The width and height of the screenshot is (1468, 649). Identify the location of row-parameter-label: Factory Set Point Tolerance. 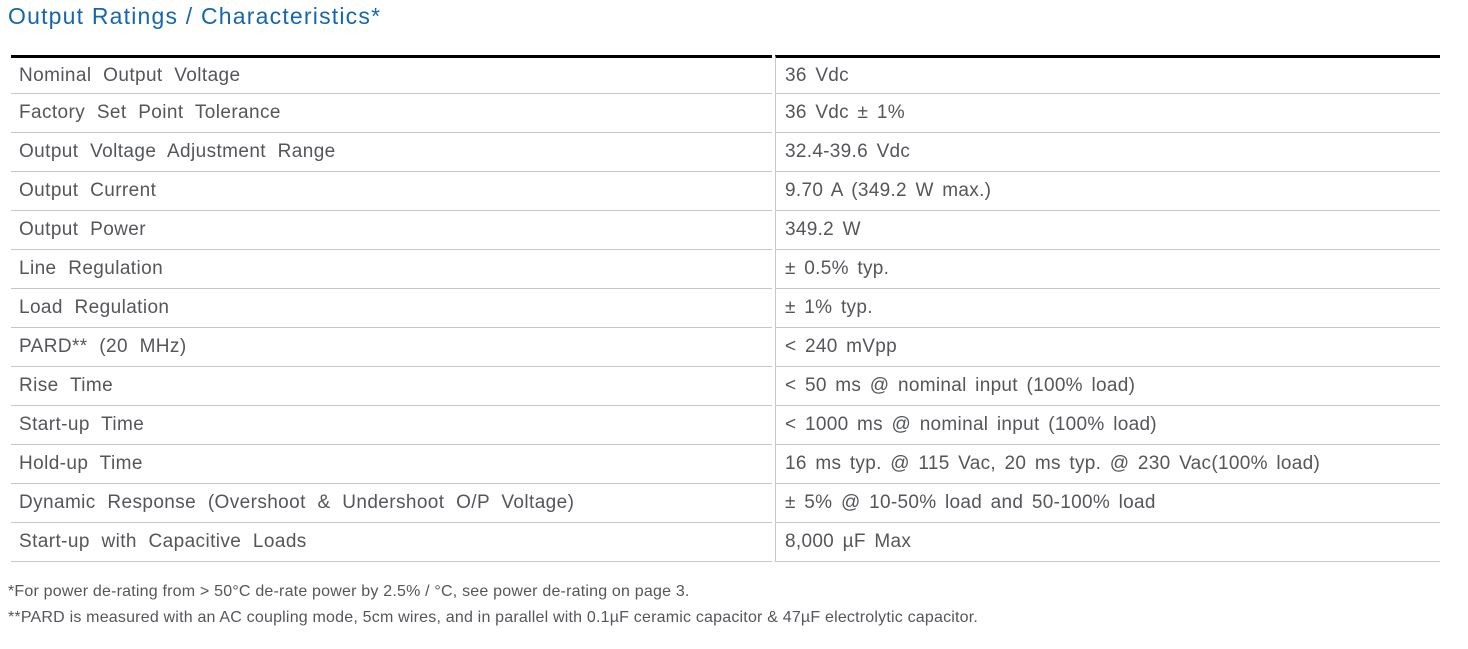
(391, 113).